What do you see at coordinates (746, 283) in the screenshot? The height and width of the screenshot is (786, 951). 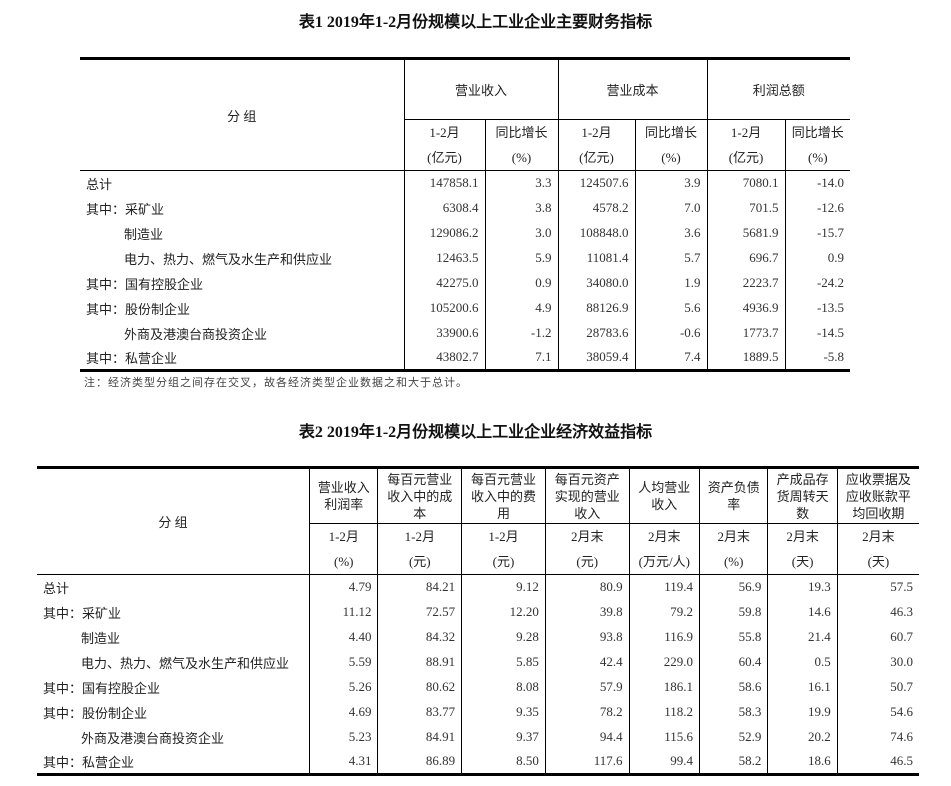 I see `value-cell: 2223.7` at bounding box center [746, 283].